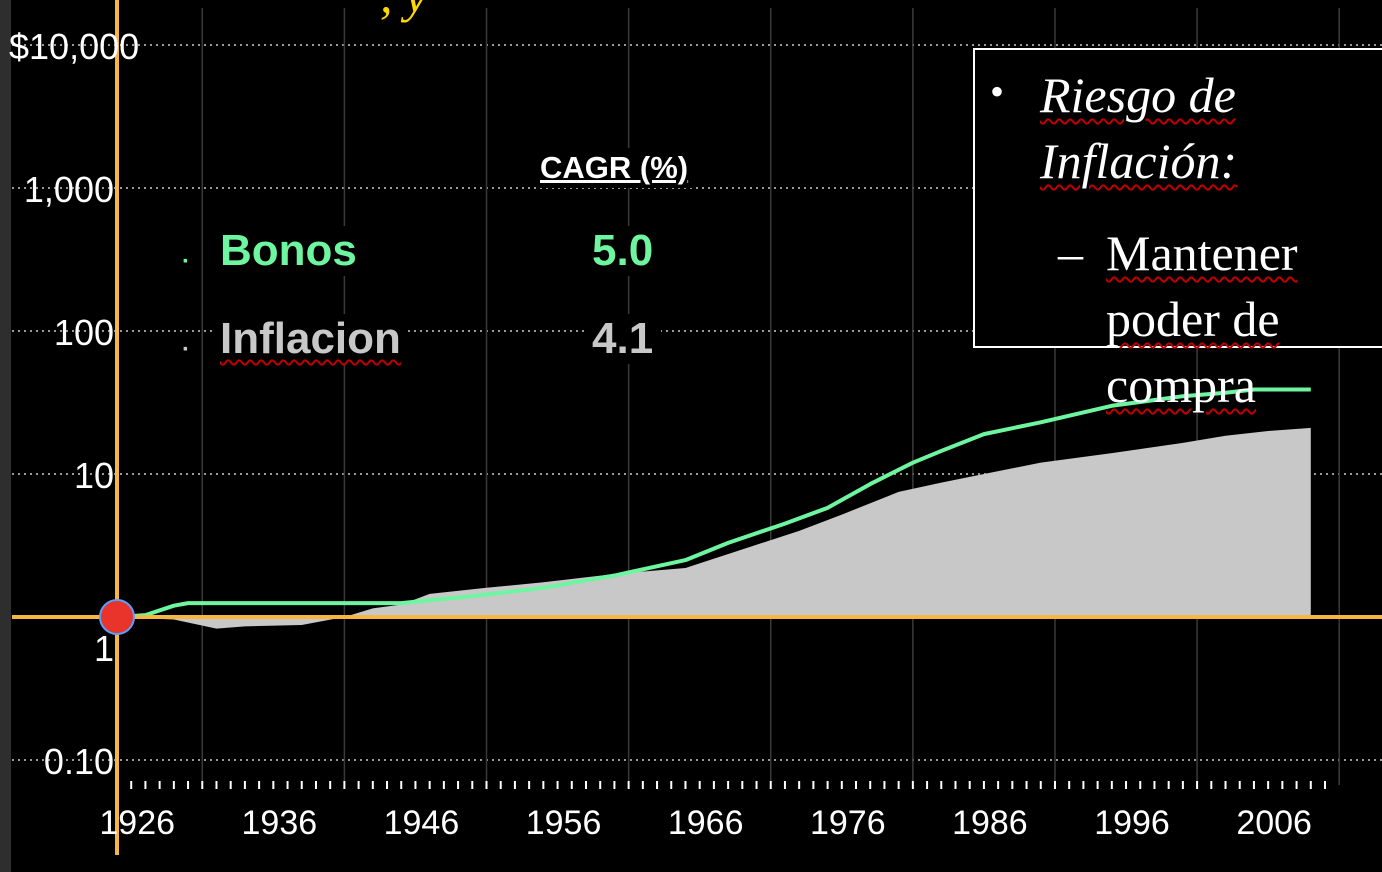 Image resolution: width=1382 pixels, height=872 pixels. Describe the element at coordinates (1138, 95) in the screenshot. I see `callout-heading-line1: Riesgo de` at that location.